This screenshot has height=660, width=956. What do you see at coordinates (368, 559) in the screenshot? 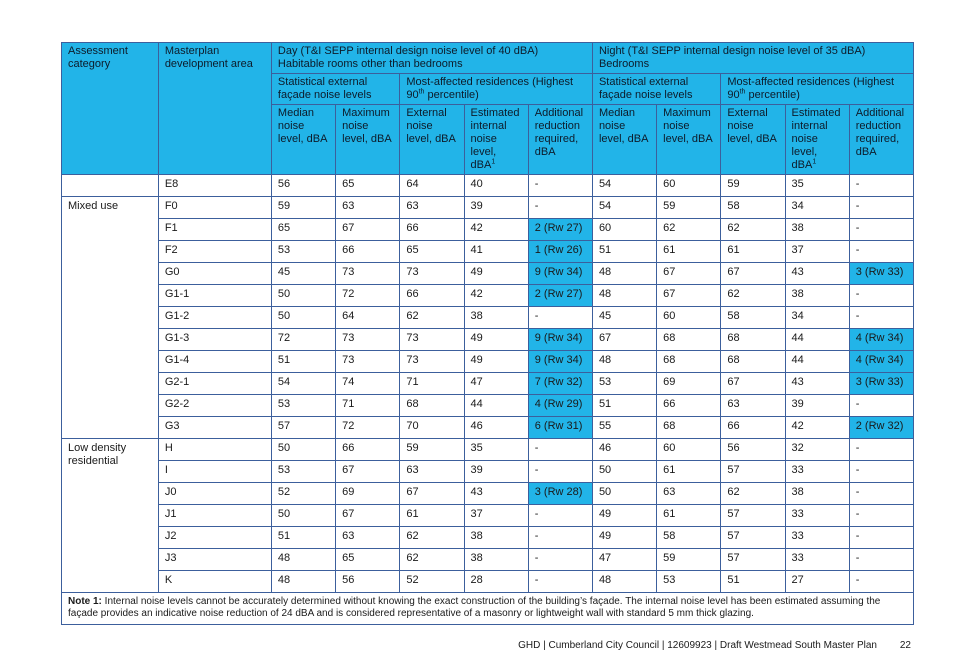
I see `day-maximum-cell: 65` at bounding box center [368, 559].